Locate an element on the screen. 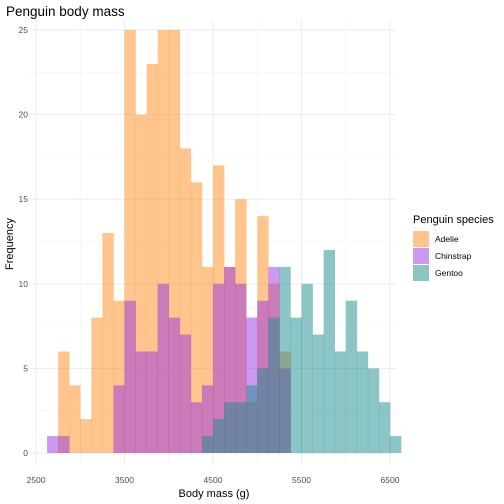  x-tick-label: 4500 is located at coordinates (213, 480).